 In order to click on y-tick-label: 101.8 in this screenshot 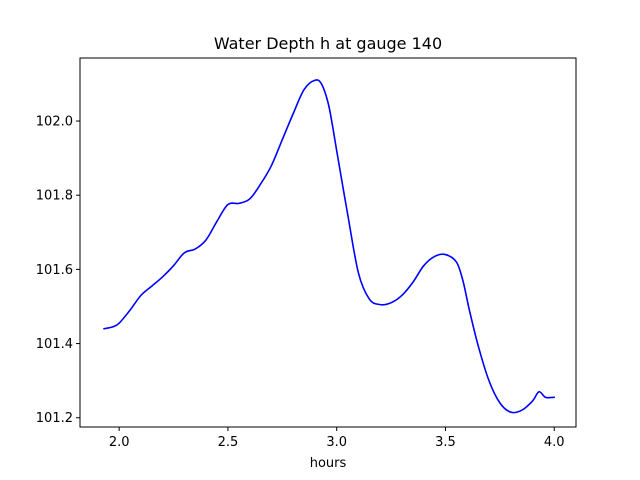, I will do `click(54, 196)`.